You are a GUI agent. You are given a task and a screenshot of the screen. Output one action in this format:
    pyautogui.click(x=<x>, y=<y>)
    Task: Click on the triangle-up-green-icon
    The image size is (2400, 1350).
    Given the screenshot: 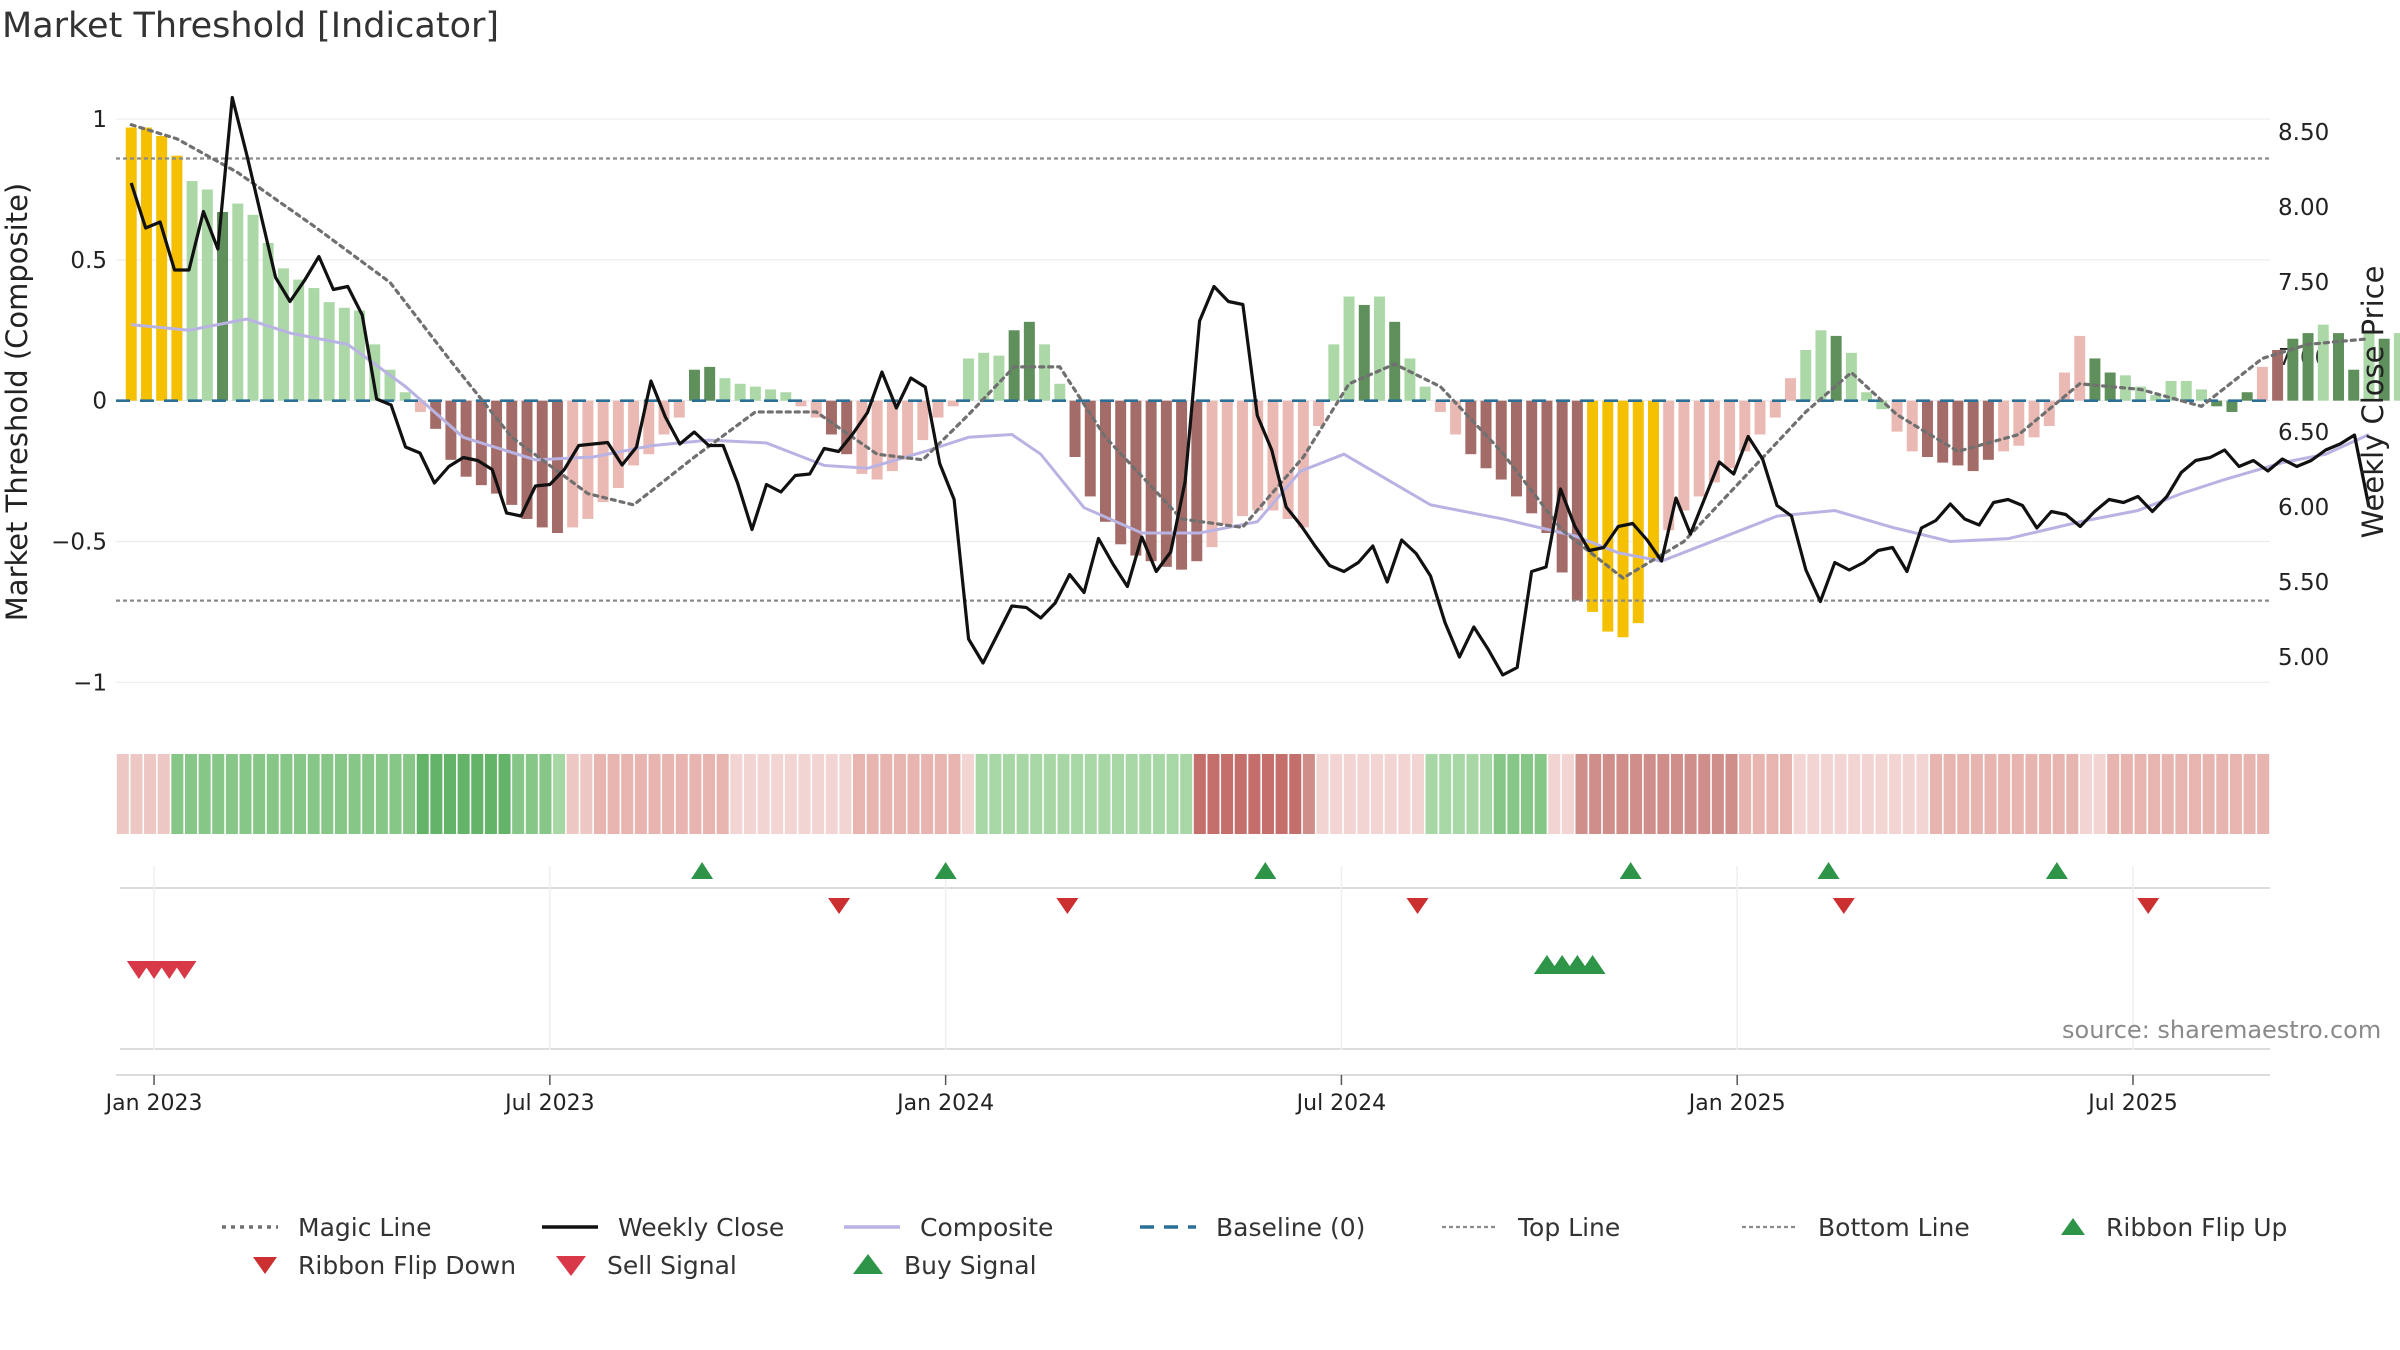 What is the action you would take?
    pyautogui.click(x=868, y=1264)
    